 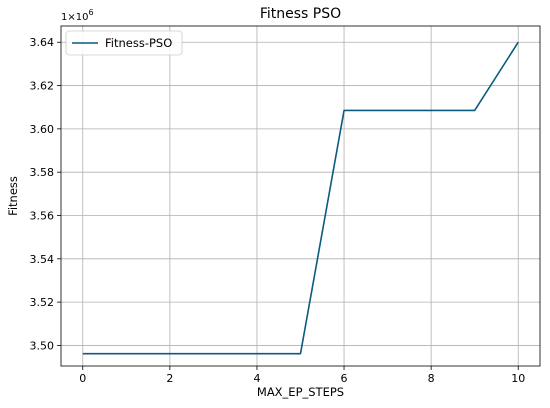 What do you see at coordinates (256, 378) in the screenshot?
I see `x-tick-label: 4` at bounding box center [256, 378].